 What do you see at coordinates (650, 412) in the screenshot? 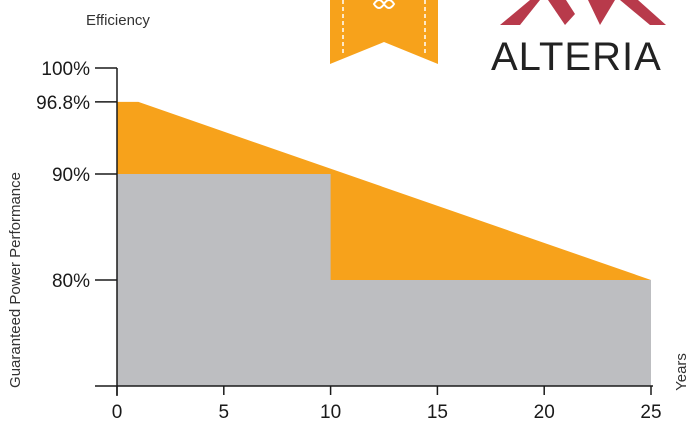
I see `x-tick-label: 25` at bounding box center [650, 412].